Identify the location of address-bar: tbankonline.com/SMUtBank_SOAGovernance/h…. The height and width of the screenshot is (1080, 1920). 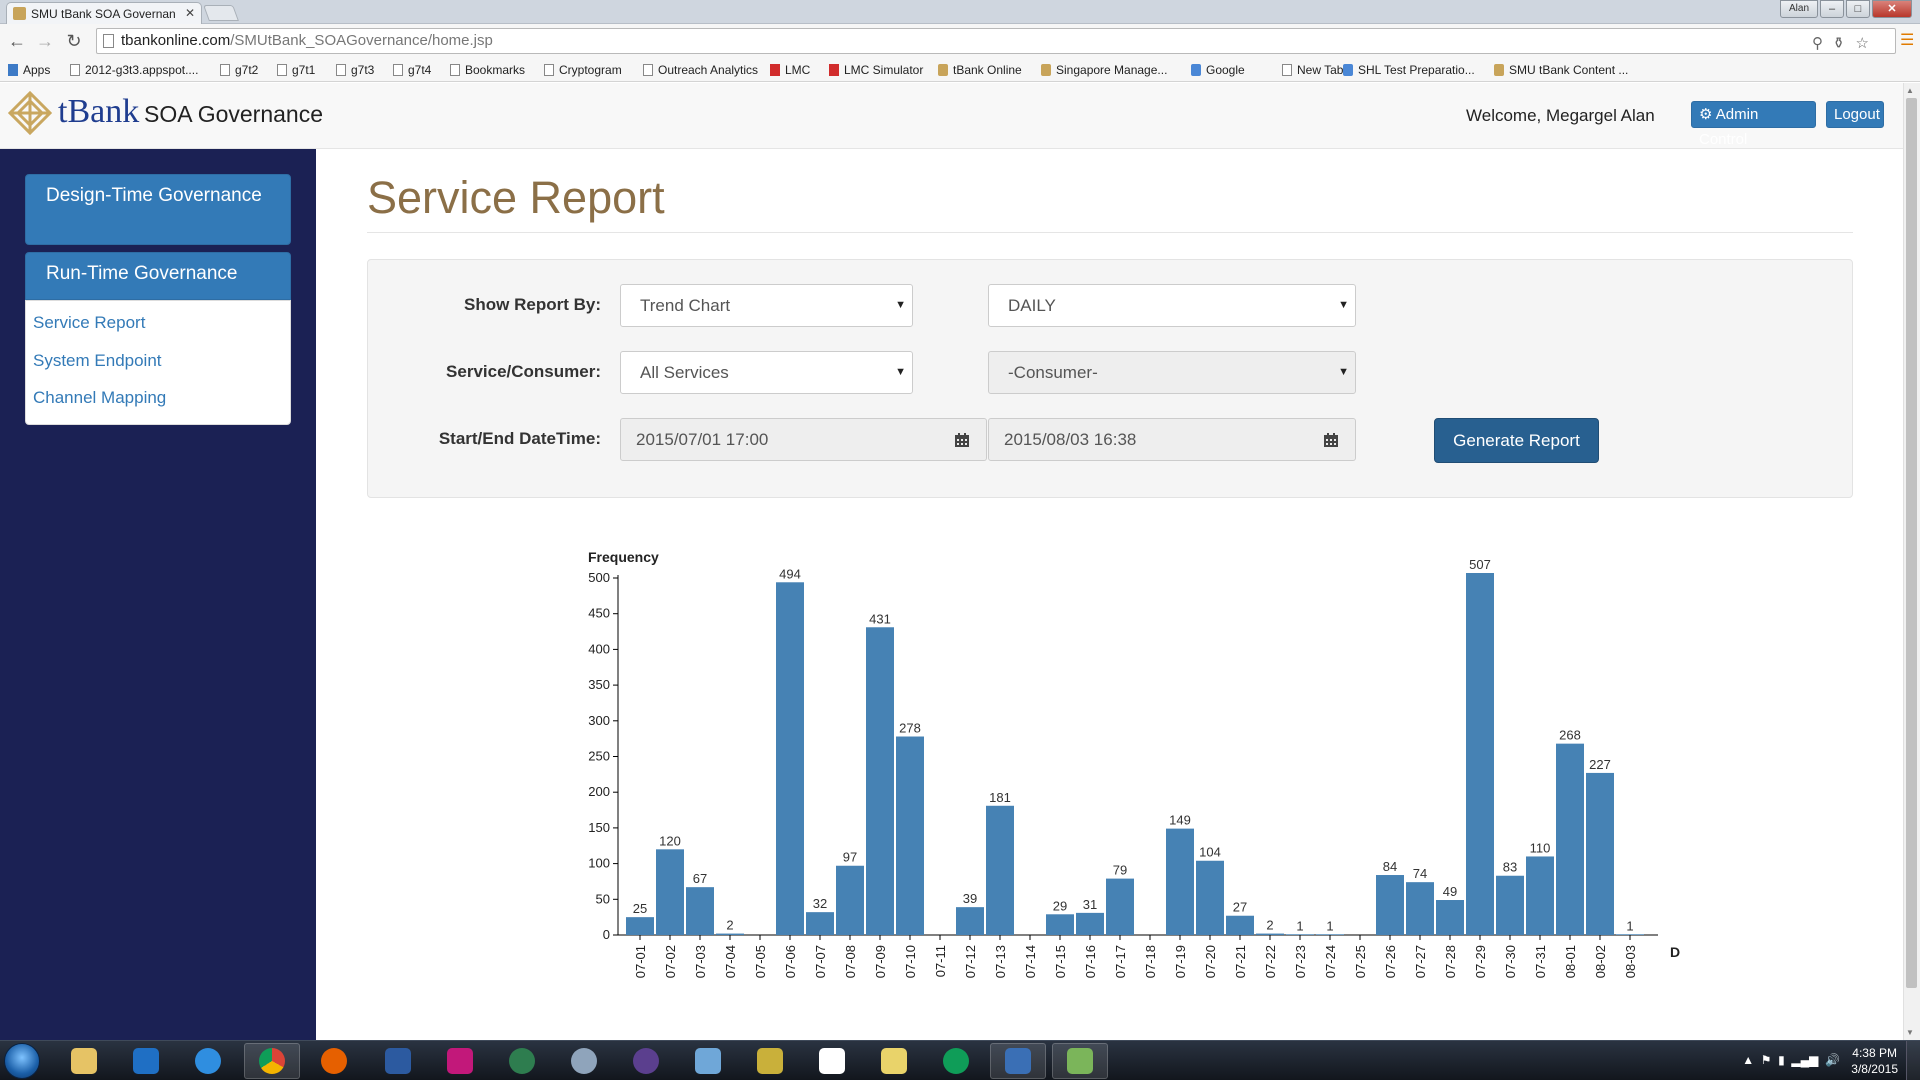
(996, 41).